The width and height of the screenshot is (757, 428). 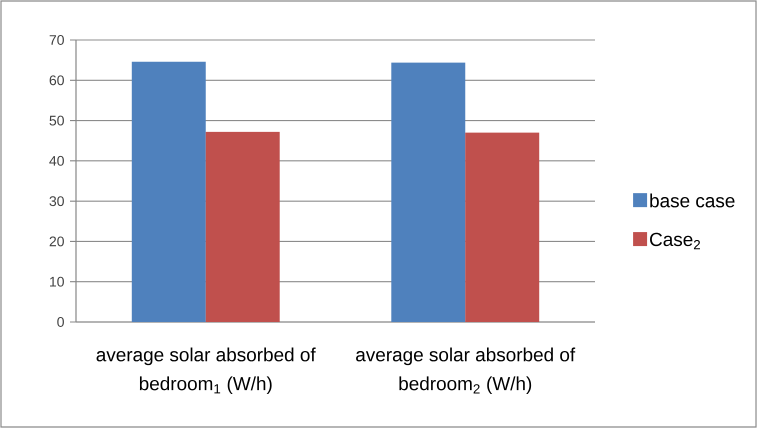 I want to click on legend-label: base case, so click(x=692, y=201).